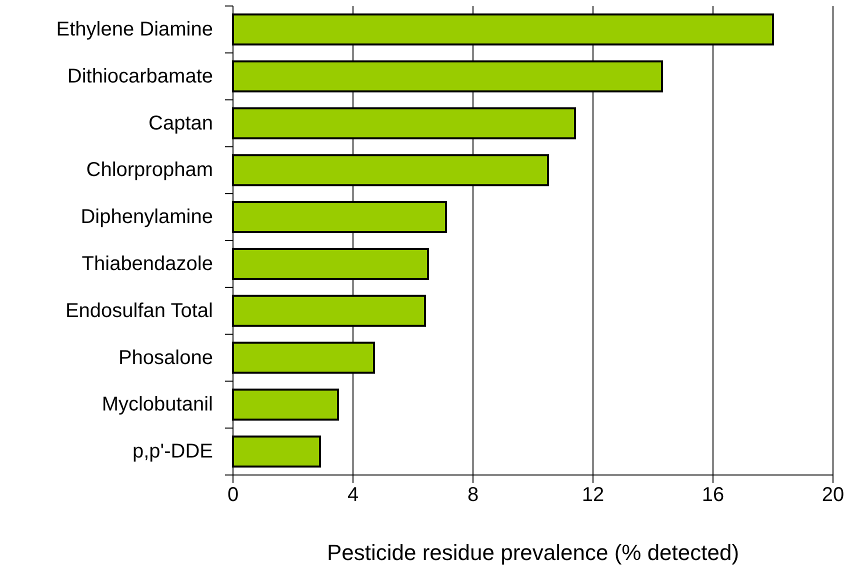  I want to click on x-tick-label: 4, so click(353, 495).